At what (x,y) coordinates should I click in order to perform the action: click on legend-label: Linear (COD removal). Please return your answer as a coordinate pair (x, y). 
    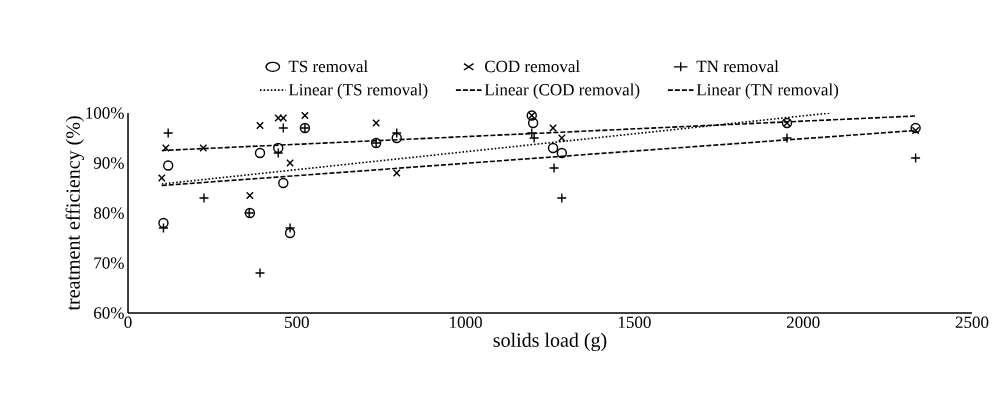
    Looking at the image, I should click on (562, 91).